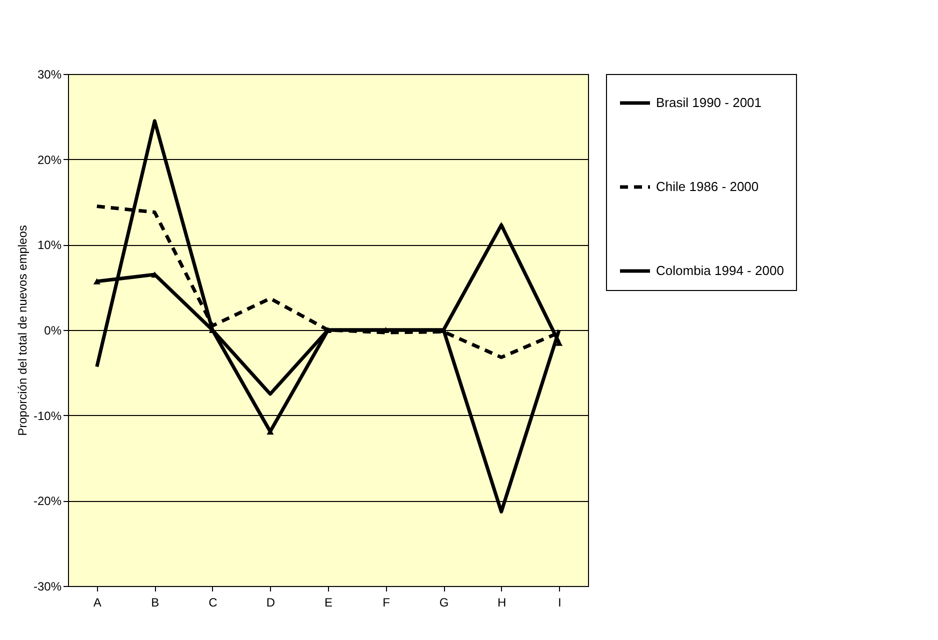  Describe the element at coordinates (213, 603) in the screenshot. I see `x-tick-label: C` at that location.